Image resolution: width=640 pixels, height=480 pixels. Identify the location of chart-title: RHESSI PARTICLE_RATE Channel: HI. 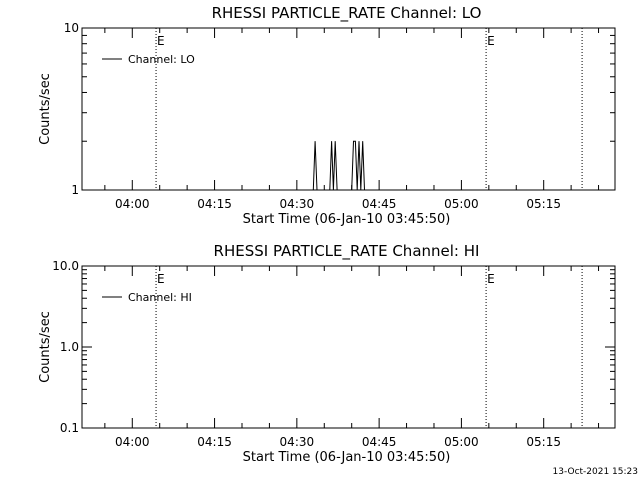
(347, 251).